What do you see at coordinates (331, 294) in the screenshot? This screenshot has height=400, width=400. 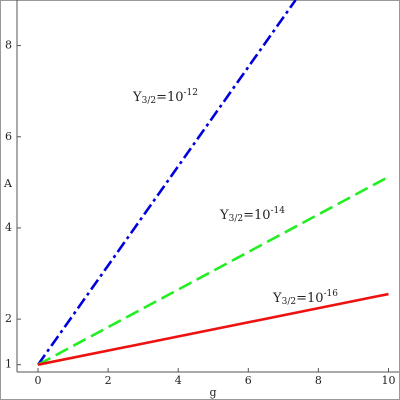 I see `annotation-sup: -16` at bounding box center [331, 294].